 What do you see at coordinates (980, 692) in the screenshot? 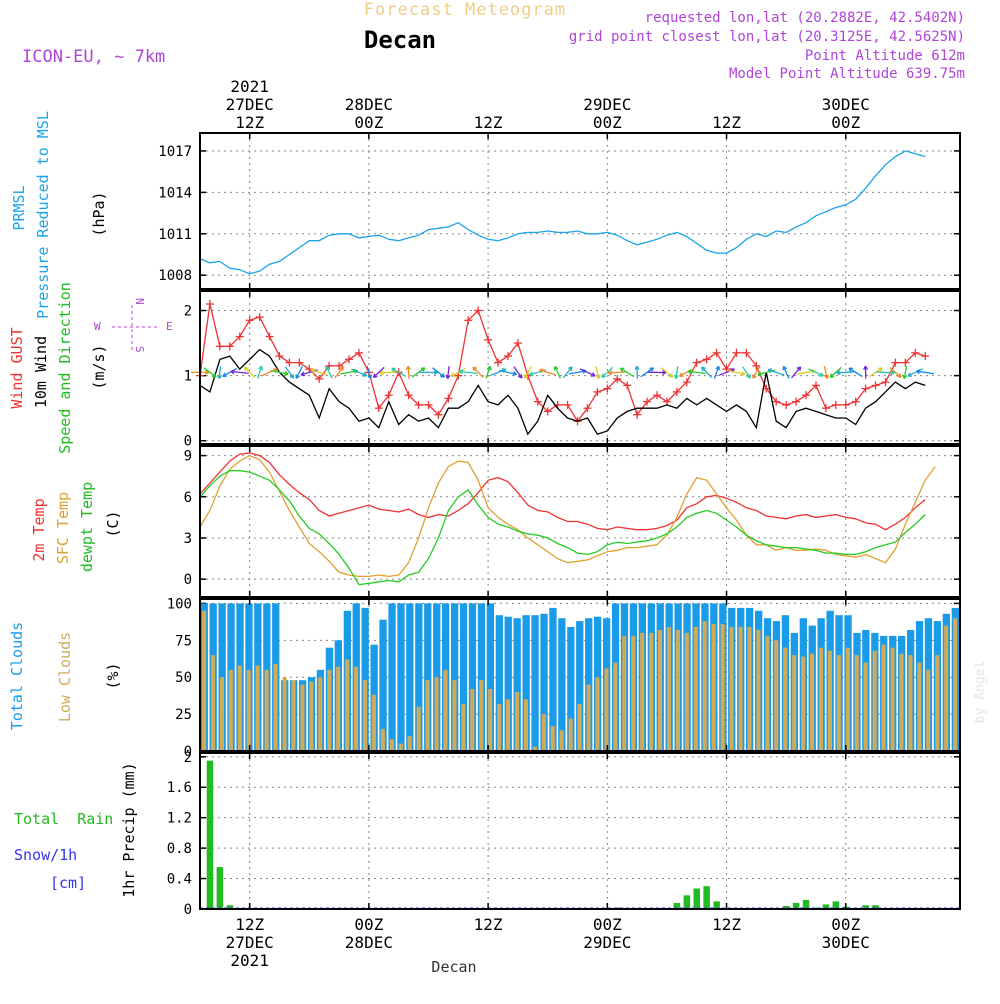
I see `credit: by Angel` at bounding box center [980, 692].